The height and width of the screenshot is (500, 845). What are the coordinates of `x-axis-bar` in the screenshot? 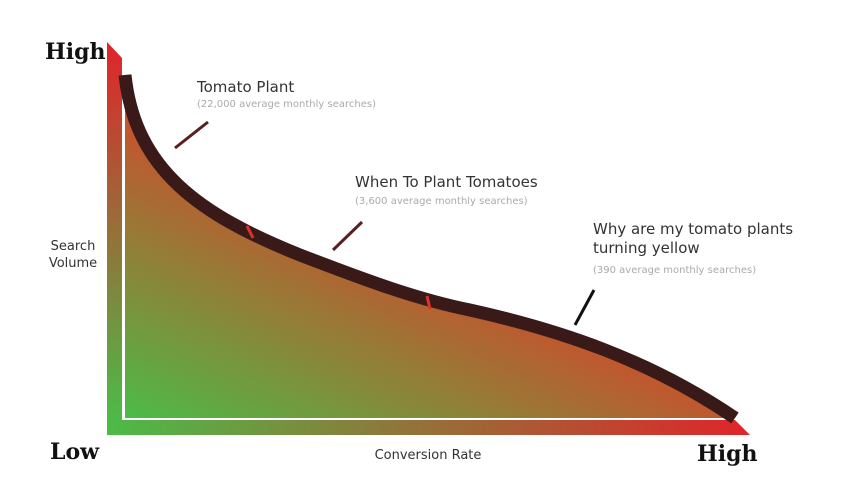 It's located at (428, 427).